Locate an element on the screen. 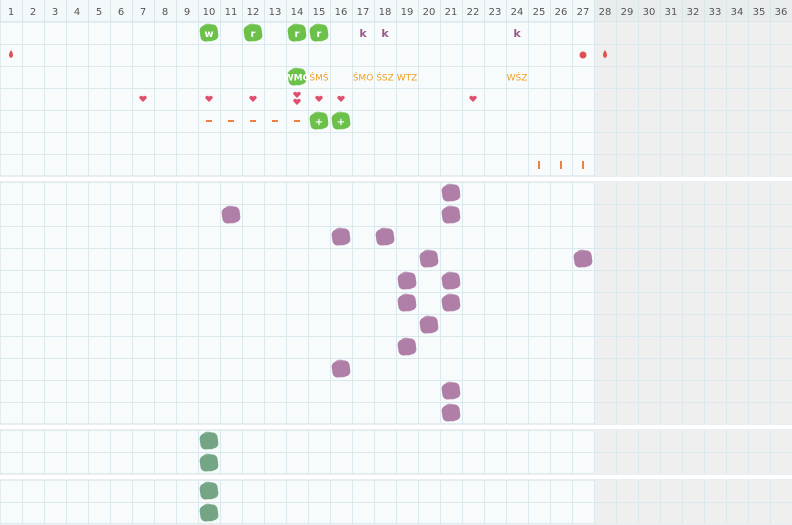 This screenshot has width=792, height=525. day-label: 29 is located at coordinates (627, 12).